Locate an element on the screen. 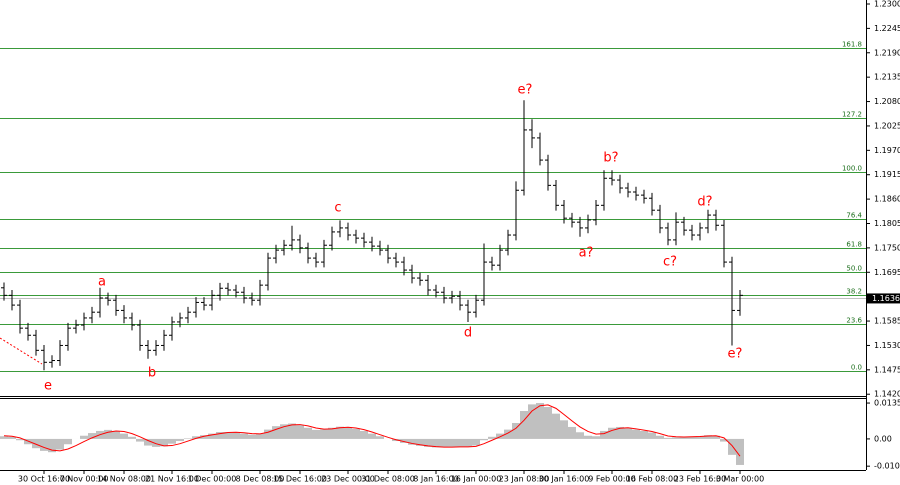  y-tick-label: 1.2190 is located at coordinates (887, 52).